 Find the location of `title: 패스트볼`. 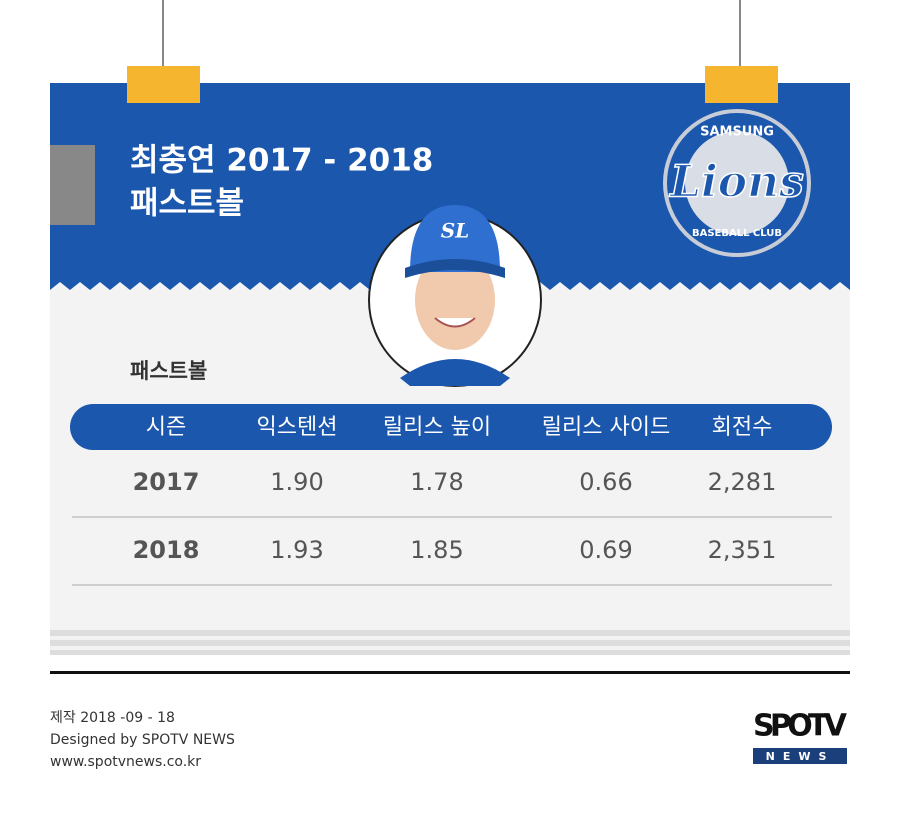

title: 패스트볼 is located at coordinates (187, 204).